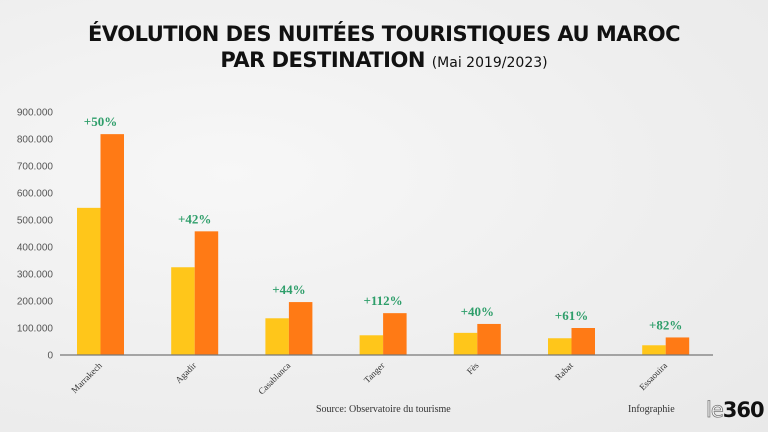  I want to click on growth-label: +112%, so click(382, 300).